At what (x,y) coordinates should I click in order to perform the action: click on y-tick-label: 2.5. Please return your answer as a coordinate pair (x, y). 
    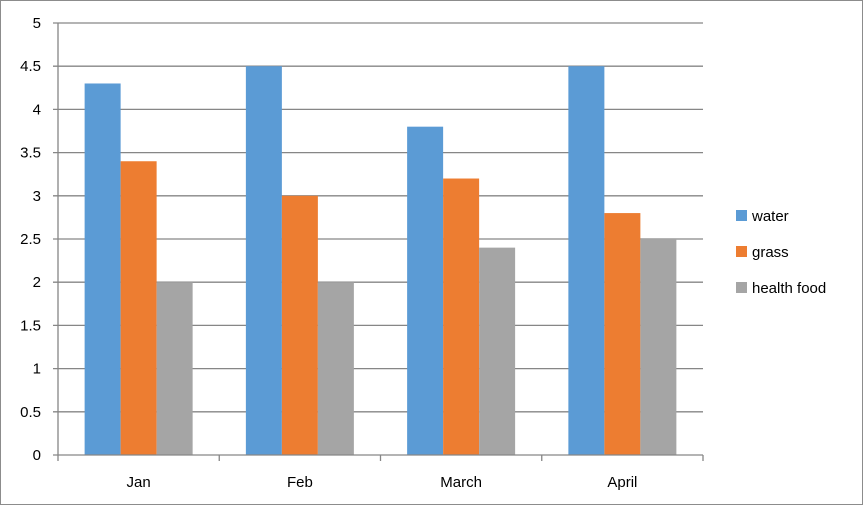
    Looking at the image, I should click on (30, 239).